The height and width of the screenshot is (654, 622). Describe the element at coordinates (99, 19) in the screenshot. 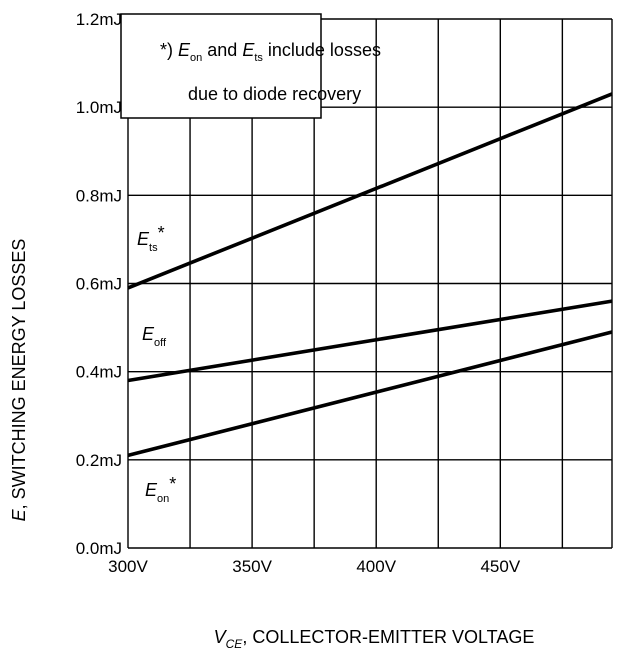

I see `y-tick-label: 1.2mJ` at that location.